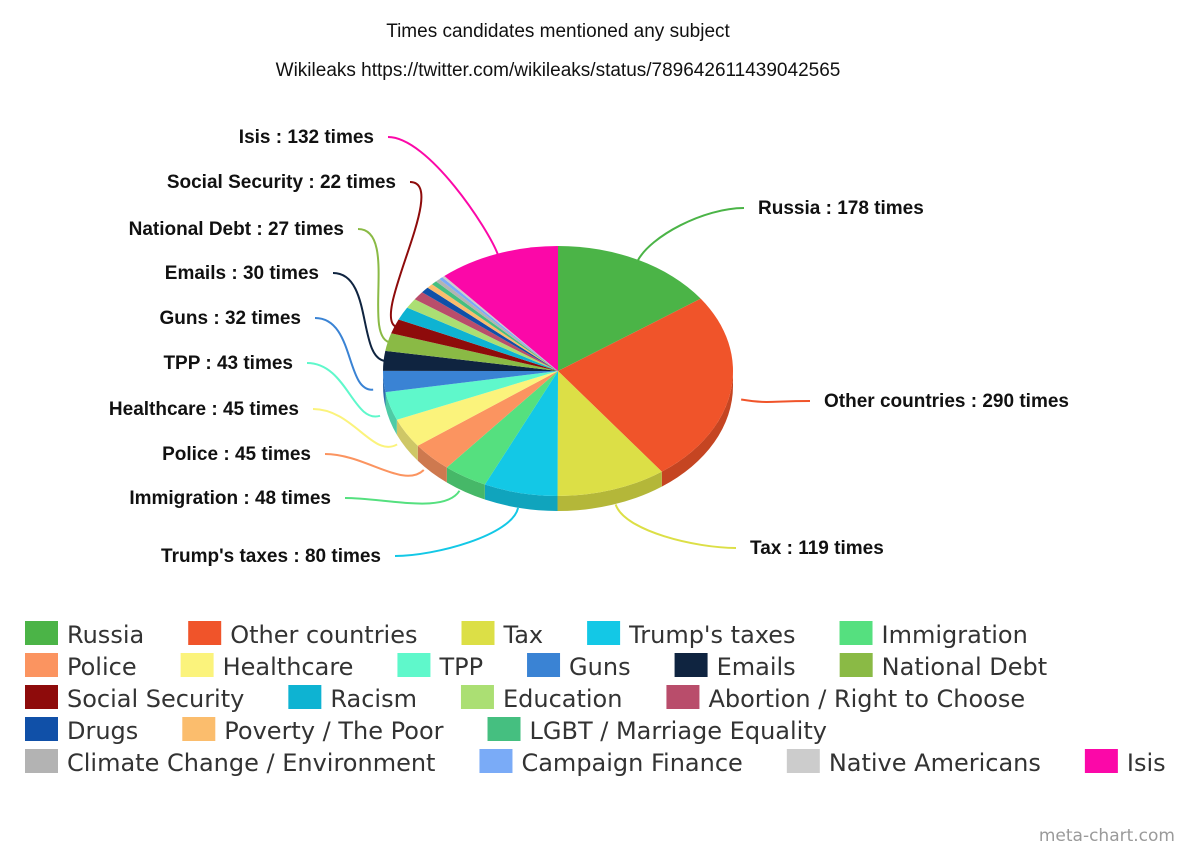  I want to click on legend-swatch-other-countries, so click(205, 633).